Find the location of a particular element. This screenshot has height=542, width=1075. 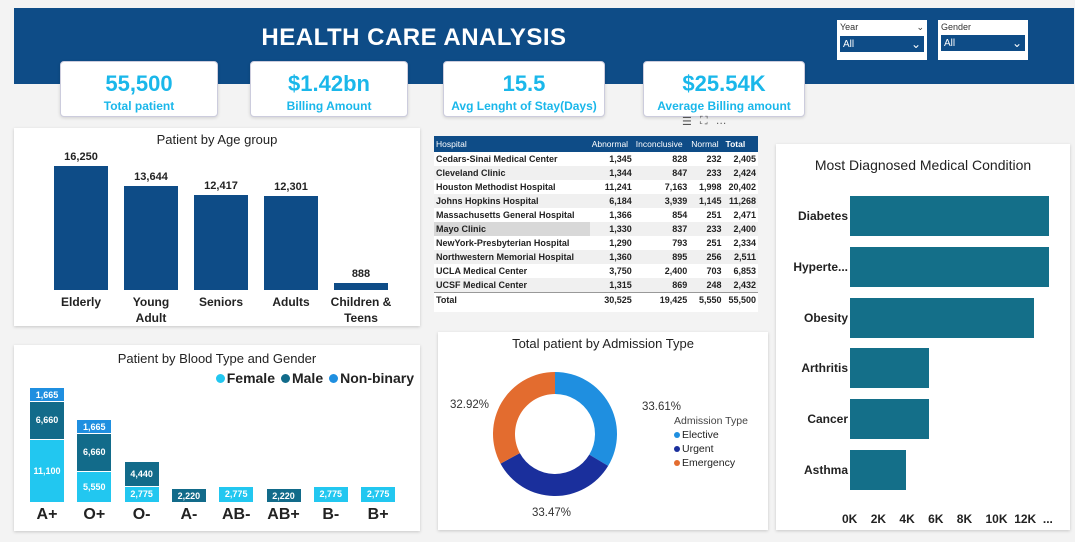

donut-slice-emergency is located at coordinates (523, 417).